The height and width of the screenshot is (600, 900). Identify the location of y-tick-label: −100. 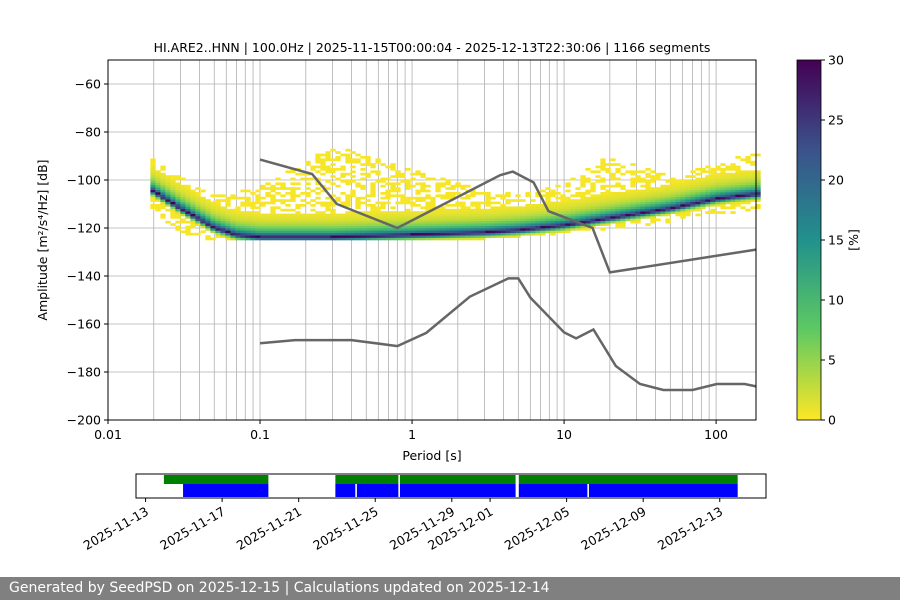
(84, 180).